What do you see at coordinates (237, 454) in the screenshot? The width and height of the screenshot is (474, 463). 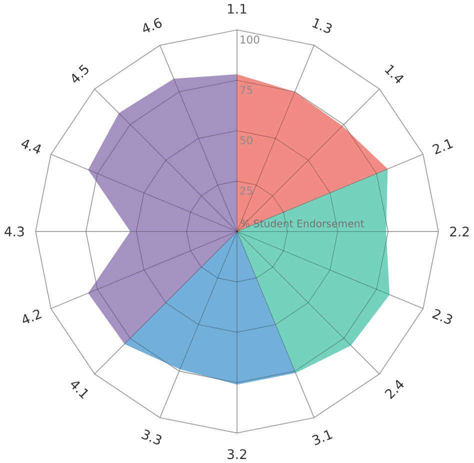 I see `spoke-label: 3.2` at bounding box center [237, 454].